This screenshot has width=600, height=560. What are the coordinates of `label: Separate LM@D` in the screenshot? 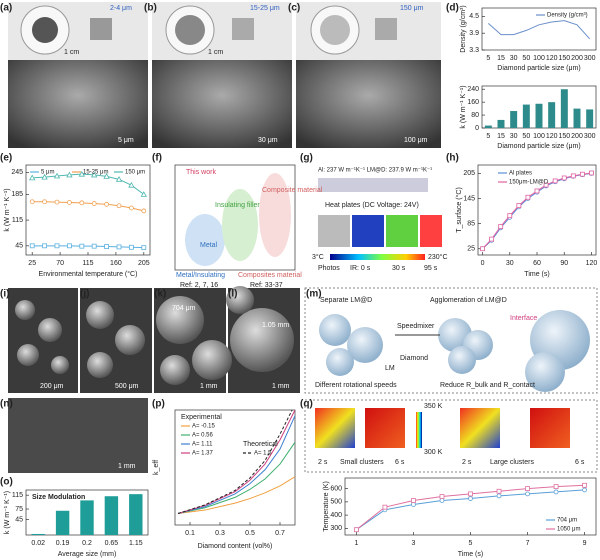 It's located at (346, 300).